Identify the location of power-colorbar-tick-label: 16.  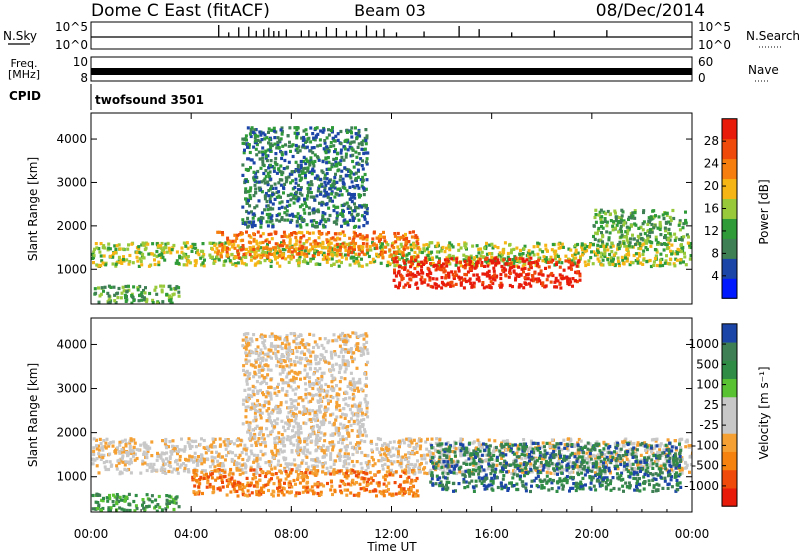
(711, 209).